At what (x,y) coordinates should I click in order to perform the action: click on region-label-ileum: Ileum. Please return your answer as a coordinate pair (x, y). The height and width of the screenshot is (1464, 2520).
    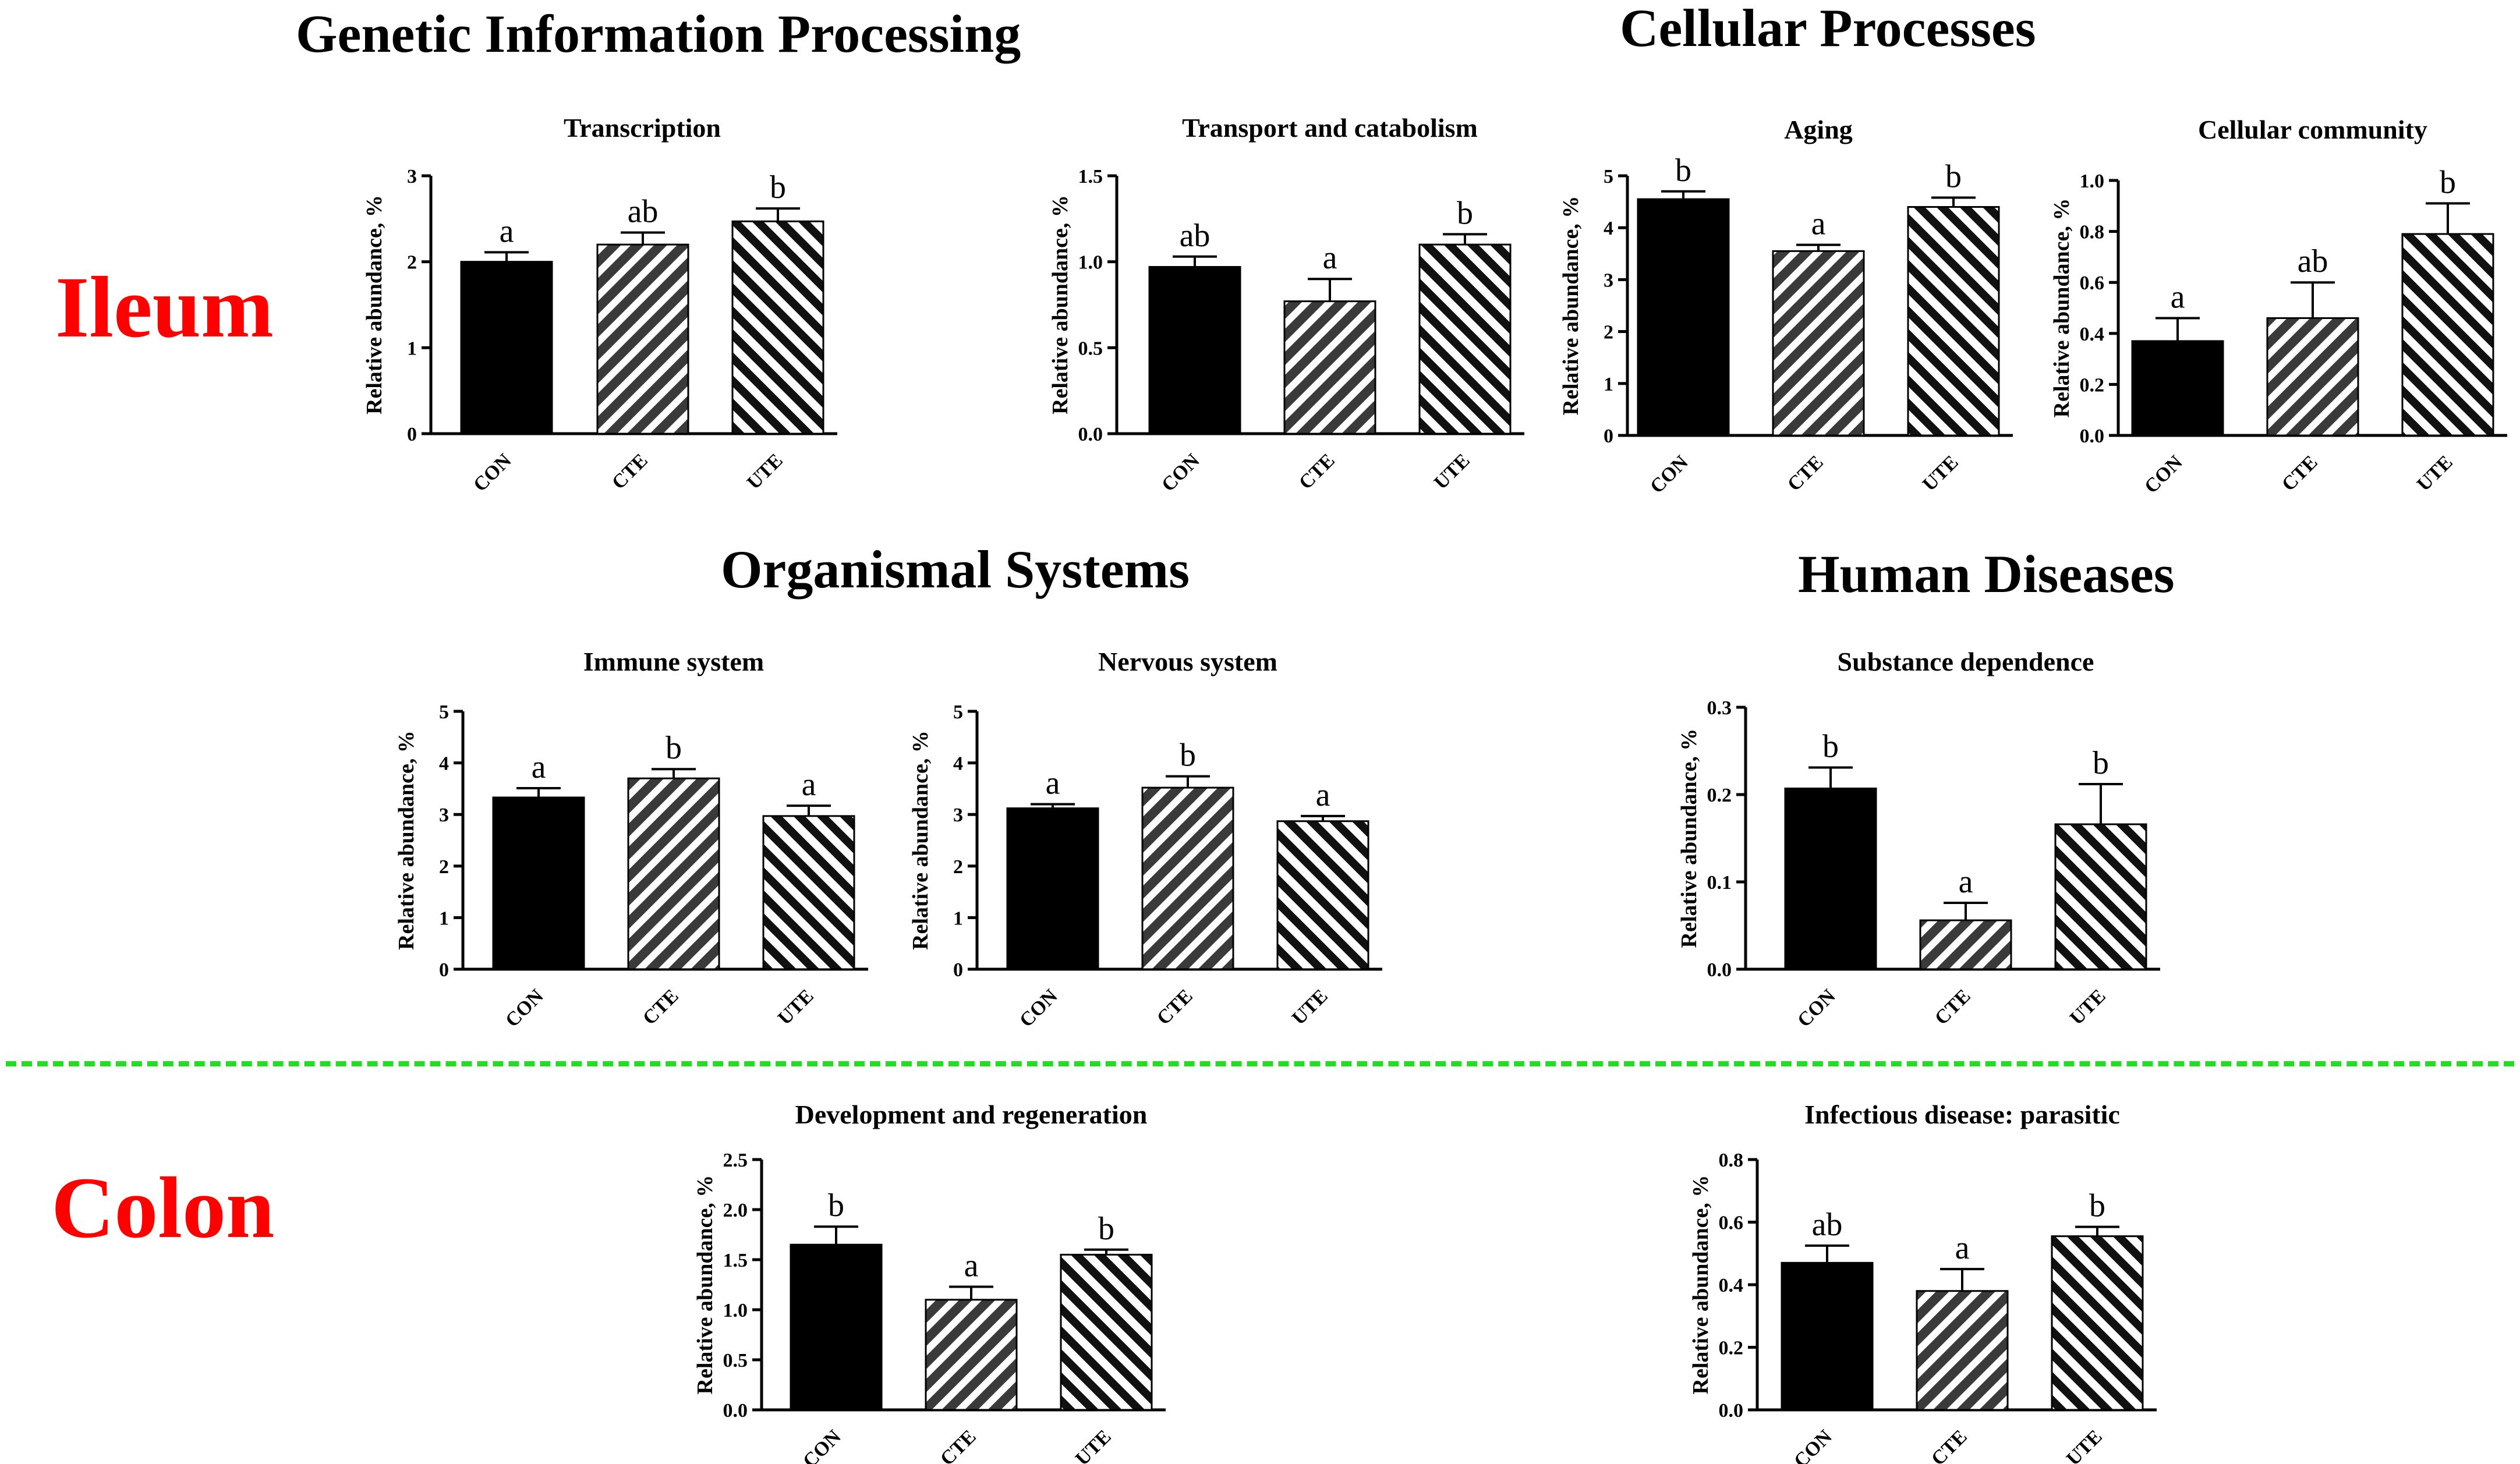
    Looking at the image, I should click on (164, 307).